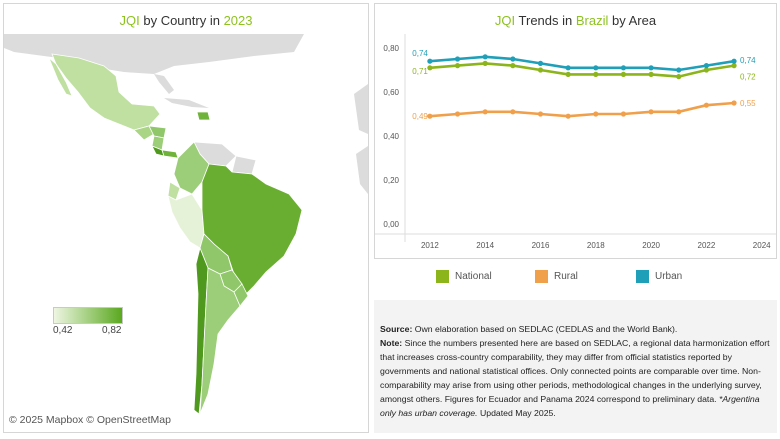 Image resolution: width=780 pixels, height=439 pixels. Describe the element at coordinates (241, 295) in the screenshot. I see `country-uruguay` at that location.